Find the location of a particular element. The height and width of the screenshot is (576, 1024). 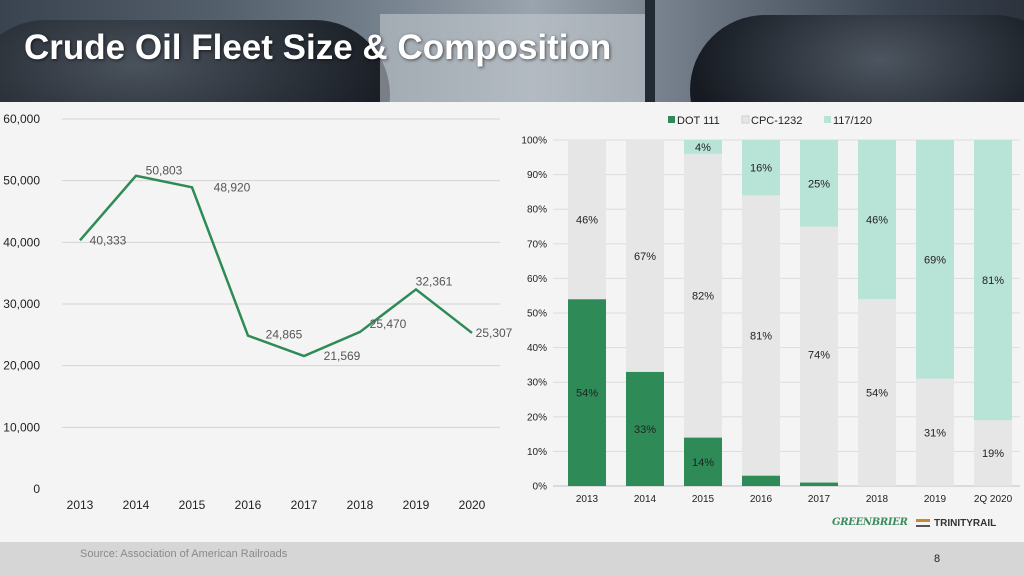

bar-x-tick-label: 2015 is located at coordinates (703, 499).